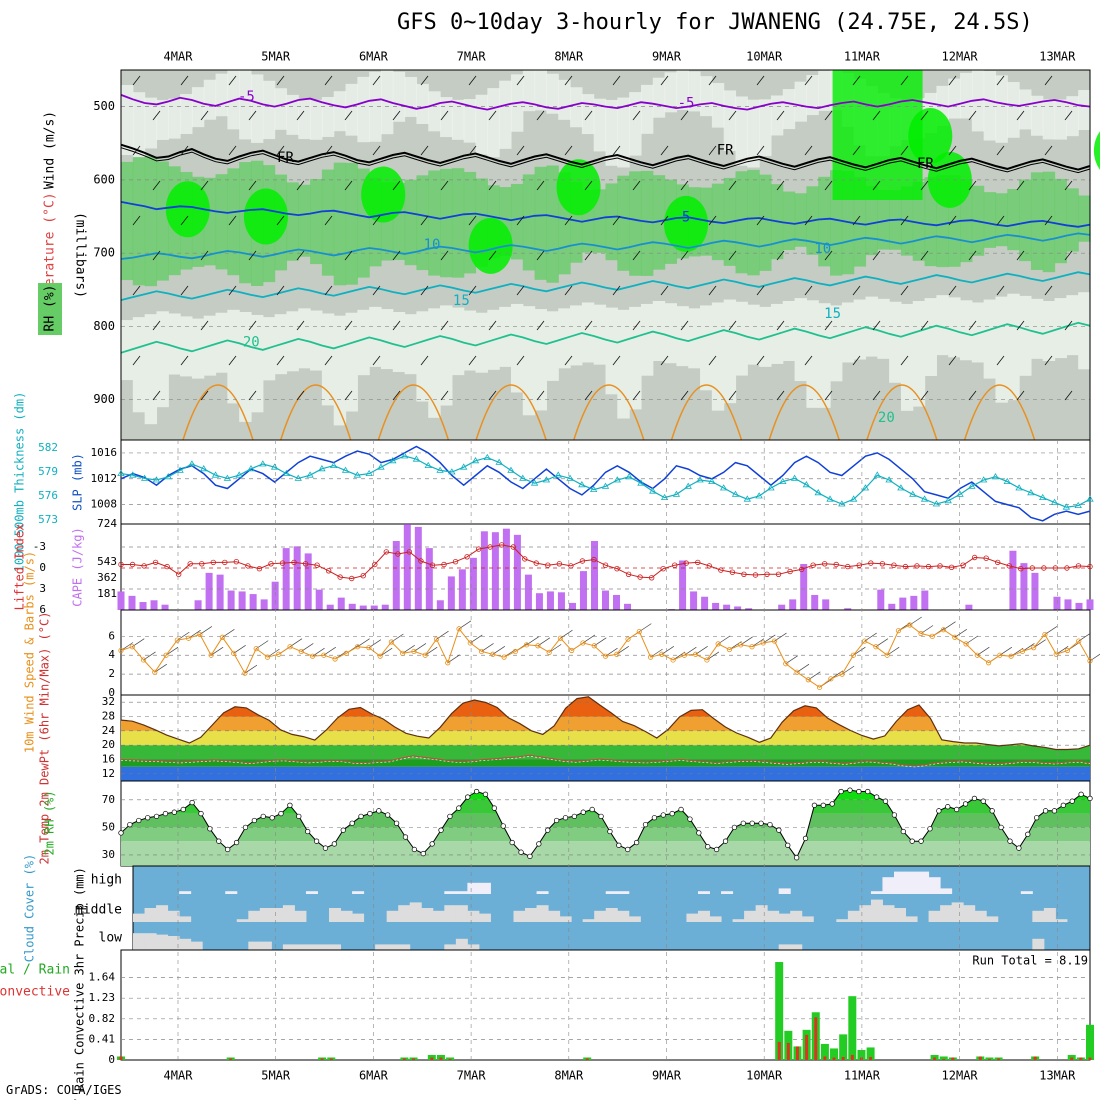 This screenshot has height=1100, width=1100. Describe the element at coordinates (42, 609) in the screenshot. I see `li-tick: 6` at that location.